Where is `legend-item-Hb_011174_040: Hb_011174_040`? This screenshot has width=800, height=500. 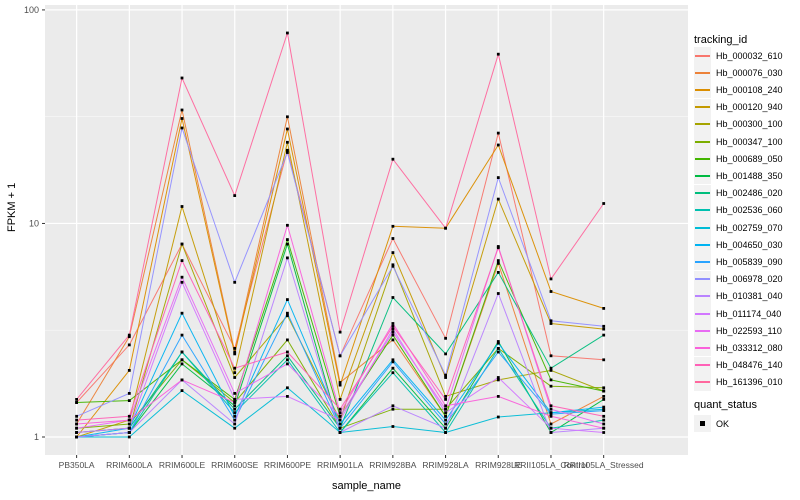
legend-item-Hb_011174_040: Hb_011174_040 is located at coordinates (737, 313).